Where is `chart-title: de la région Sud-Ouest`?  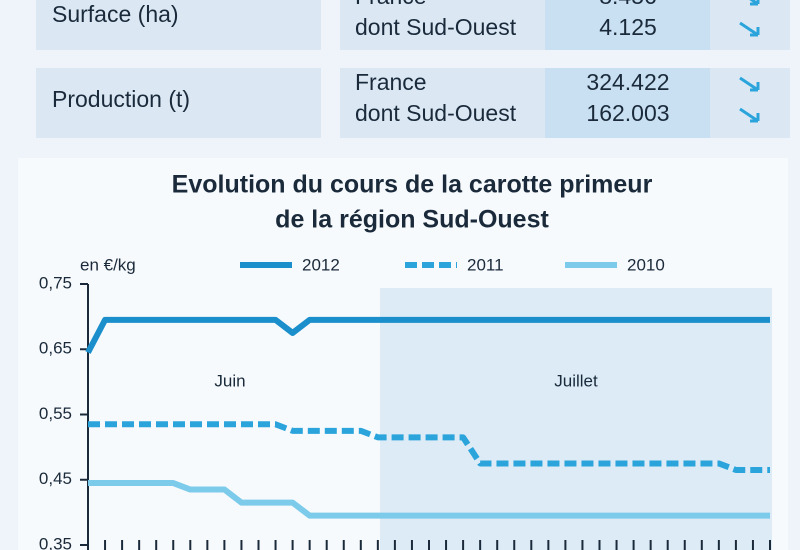
chart-title: de la région Sud-Ouest is located at coordinates (412, 220).